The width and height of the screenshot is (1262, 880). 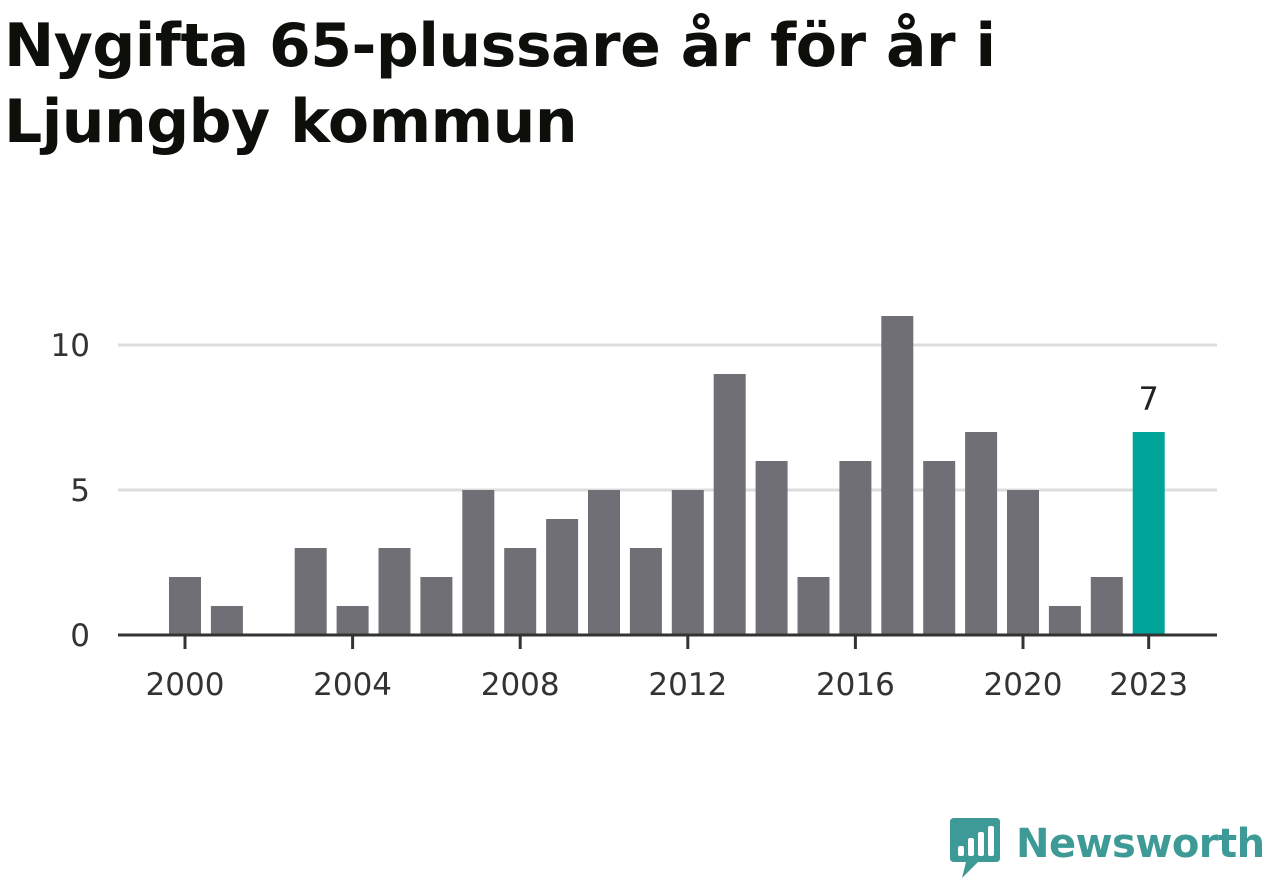 What do you see at coordinates (729, 504) in the screenshot?
I see `bar-2013` at bounding box center [729, 504].